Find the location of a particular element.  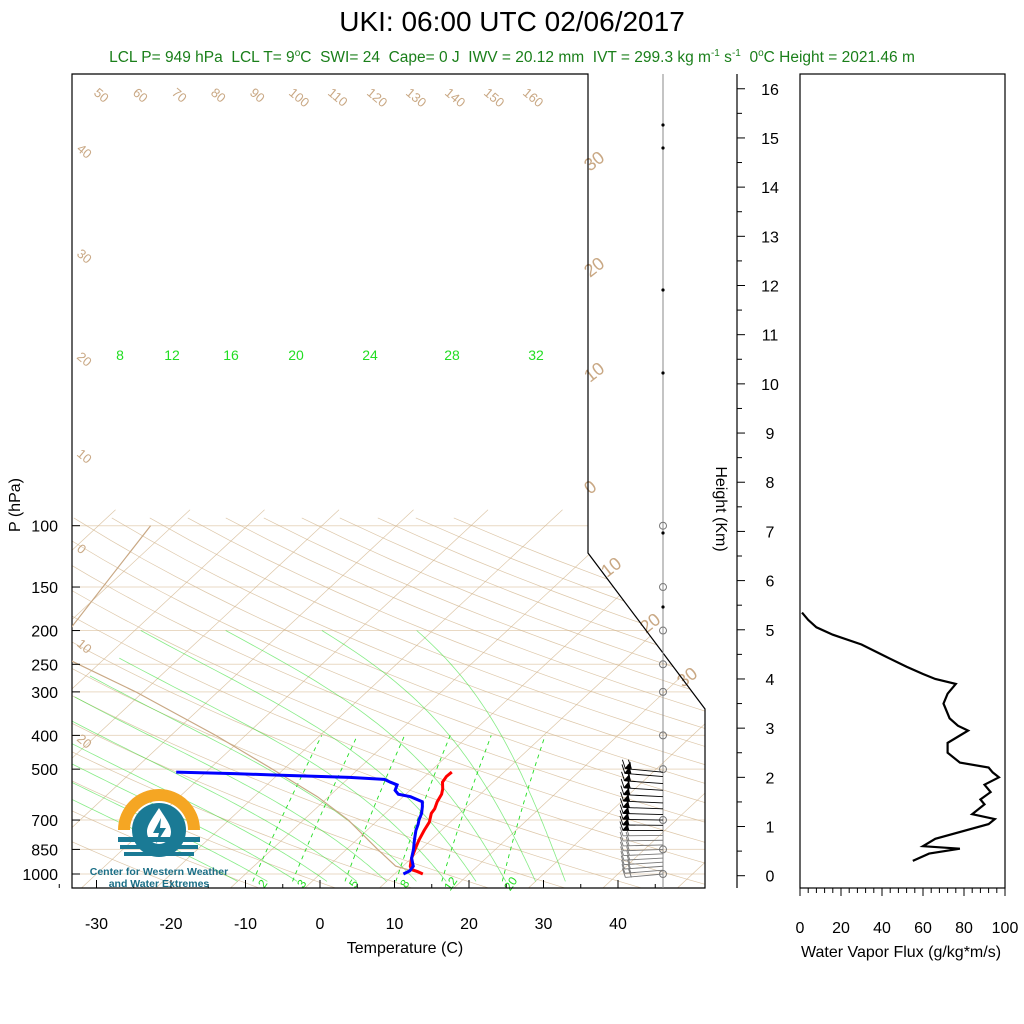

ivt-value: IVT = 299.3 kg m-1 s-1 is located at coordinates (666, 57).